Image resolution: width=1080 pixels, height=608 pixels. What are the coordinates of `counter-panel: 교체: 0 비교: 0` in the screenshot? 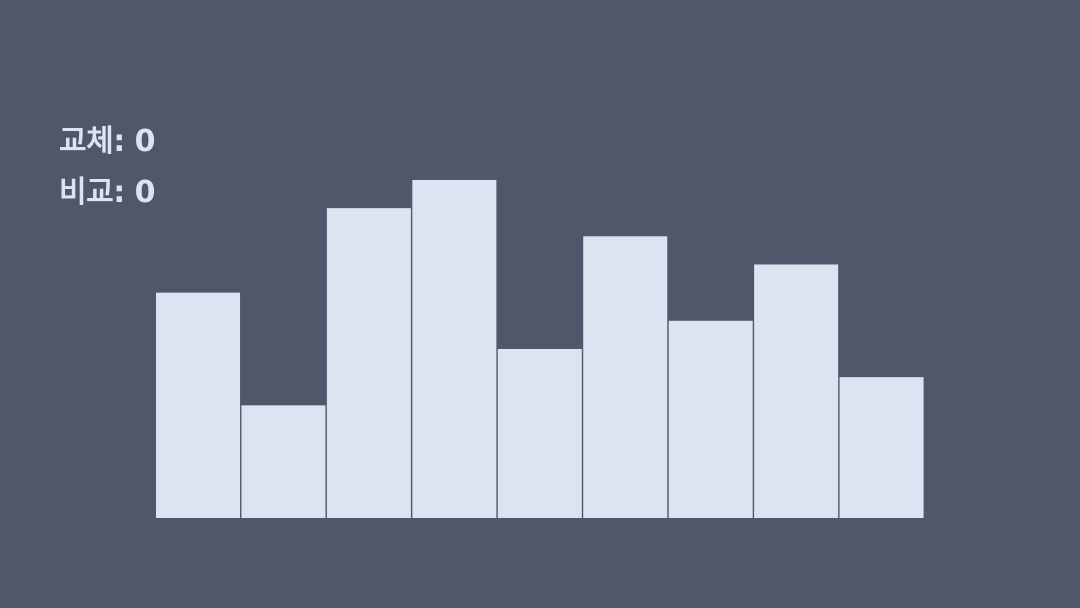 It's located at (107, 167).